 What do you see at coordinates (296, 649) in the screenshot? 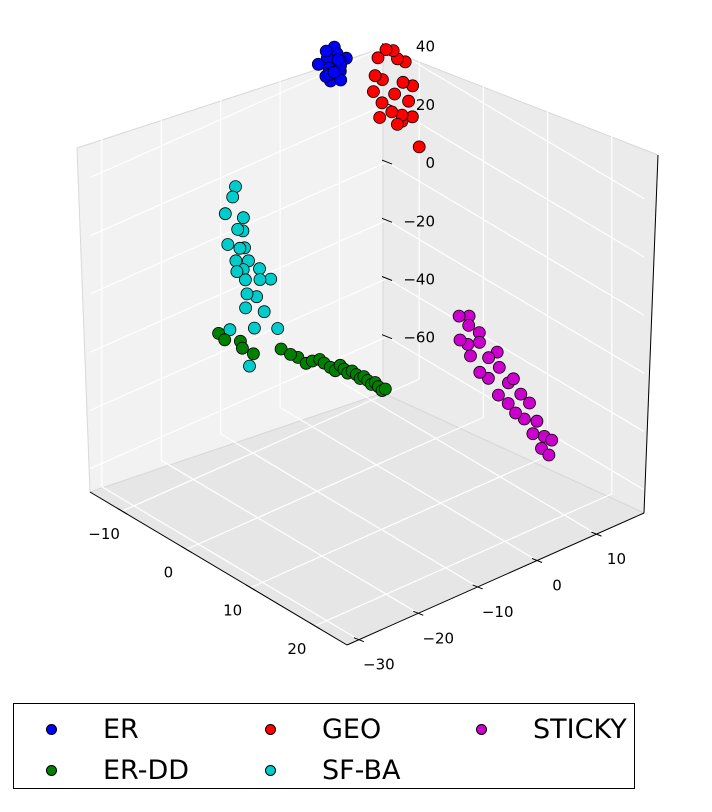
I see `x-tick-label: 20` at bounding box center [296, 649].